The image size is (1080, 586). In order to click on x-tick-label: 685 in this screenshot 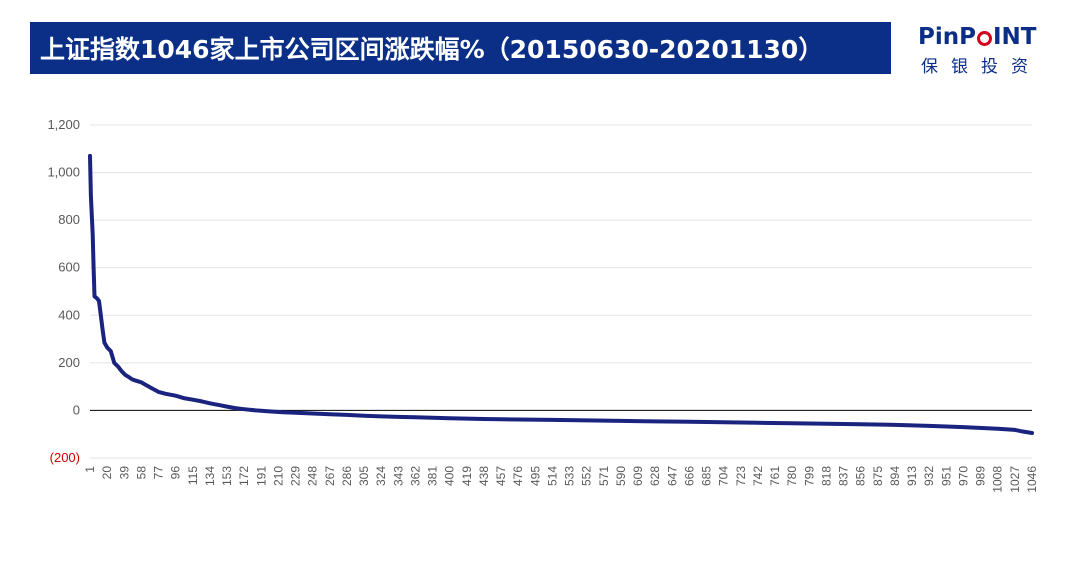, I will do `click(707, 476)`.